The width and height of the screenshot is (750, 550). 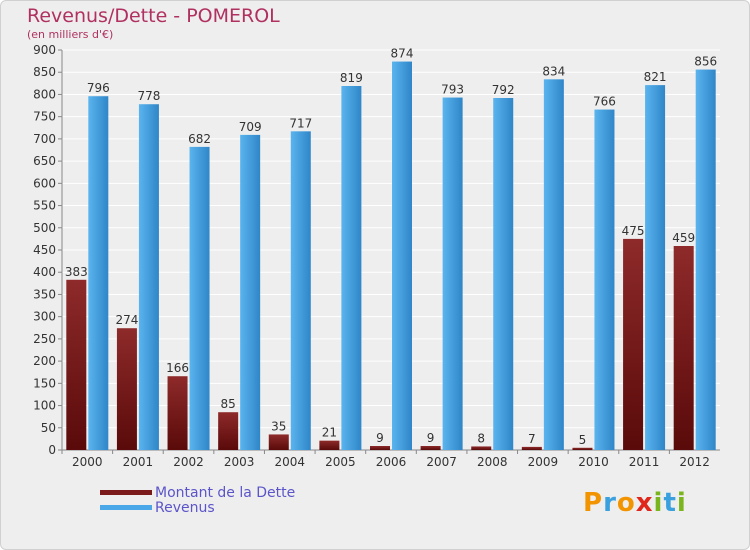 I want to click on legend-swatch-debt, so click(x=126, y=492).